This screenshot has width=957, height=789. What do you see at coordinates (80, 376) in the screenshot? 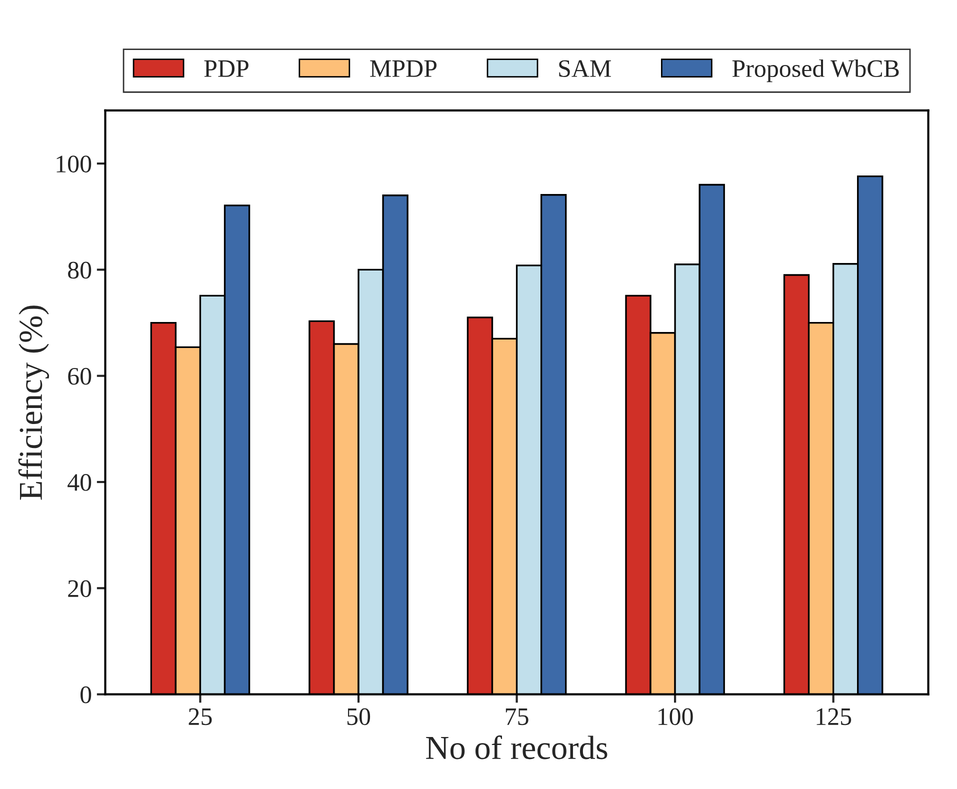
I see `y-tick-label: 60` at bounding box center [80, 376].